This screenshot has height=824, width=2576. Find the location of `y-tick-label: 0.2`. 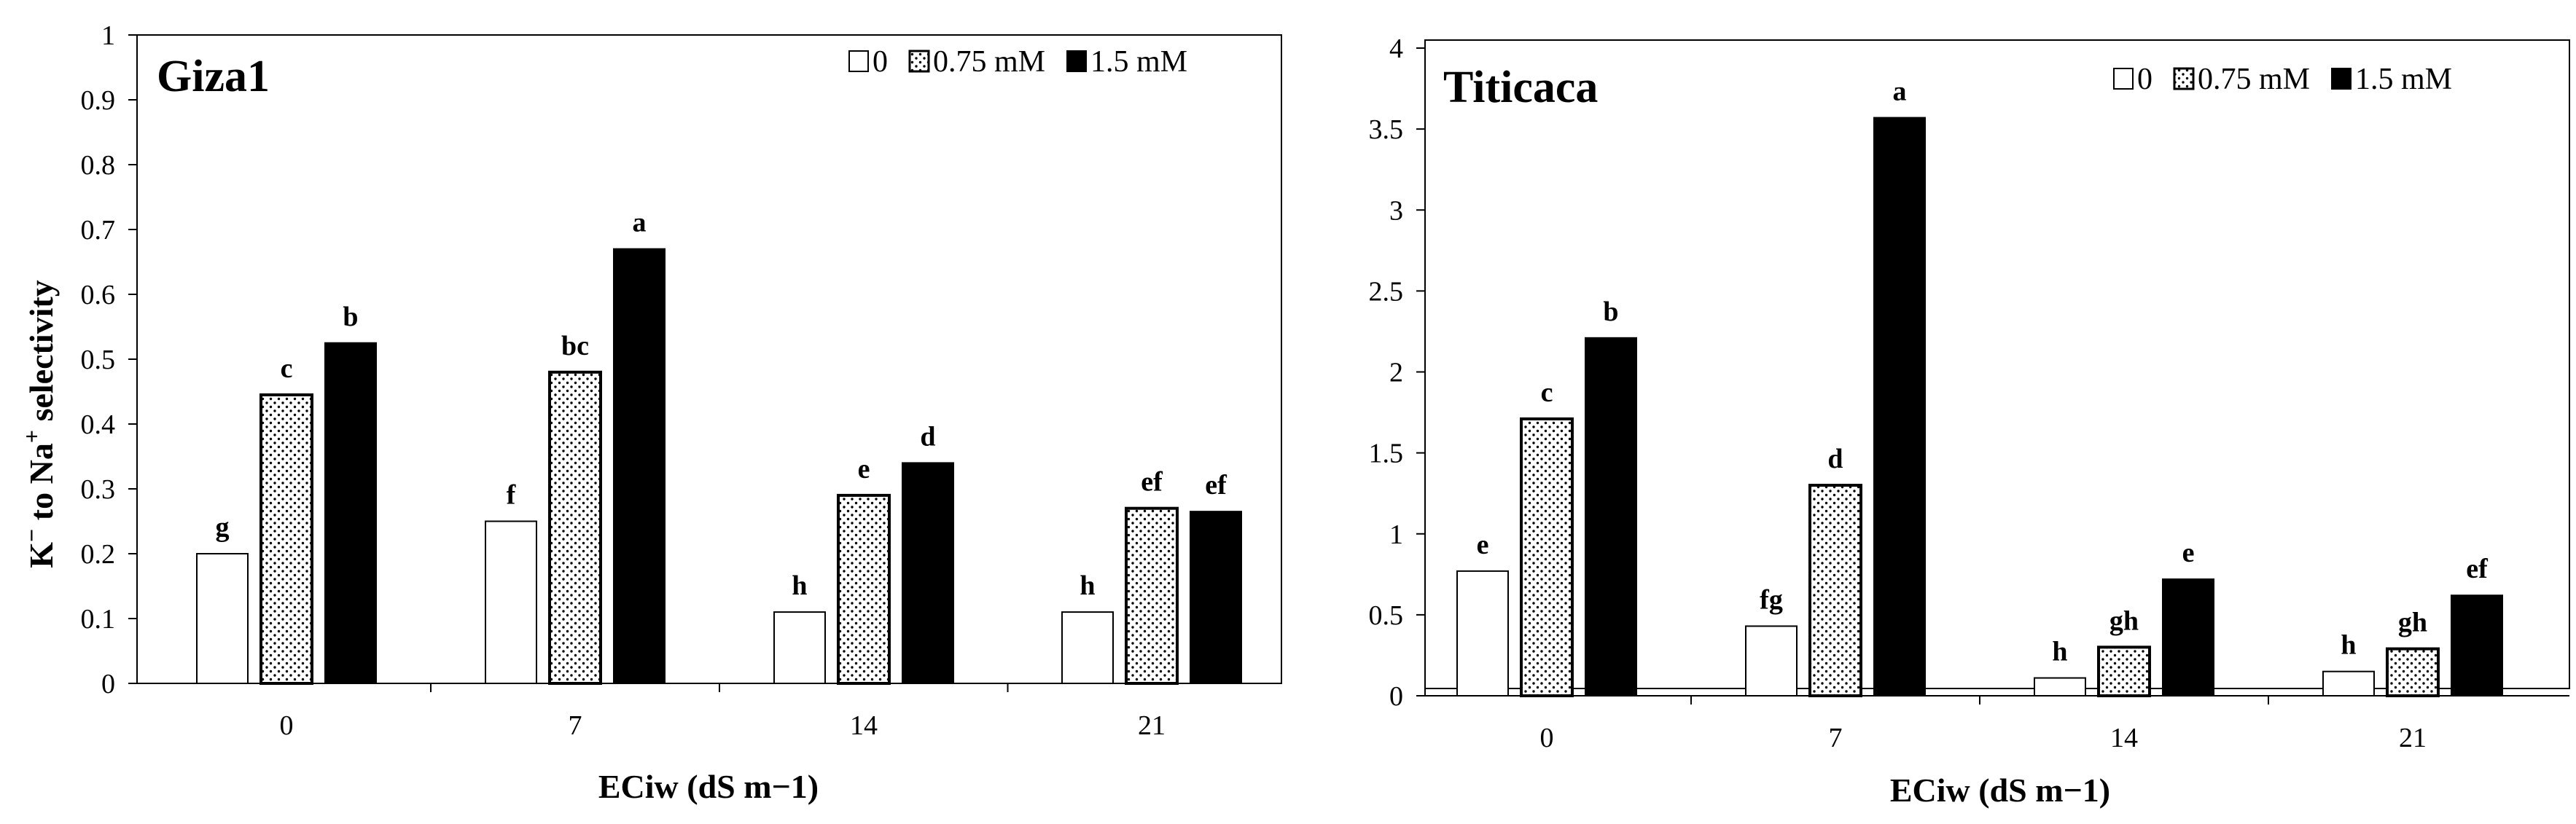

y-tick-label: 0.2 is located at coordinates (98, 554).